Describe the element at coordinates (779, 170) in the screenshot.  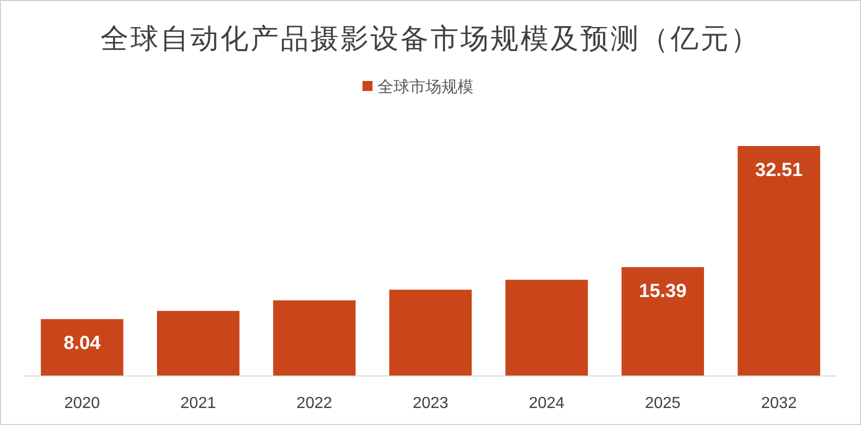
I see `data-label: 32.51` at that location.